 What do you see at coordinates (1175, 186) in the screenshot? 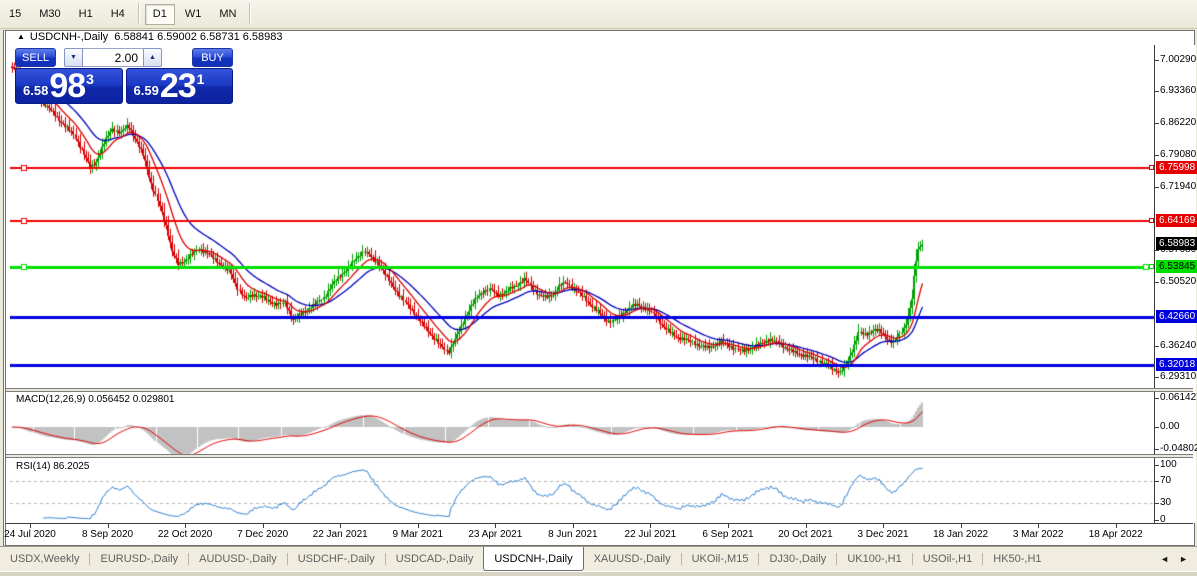
I see `price-tick-label: 6.71940` at bounding box center [1175, 186].